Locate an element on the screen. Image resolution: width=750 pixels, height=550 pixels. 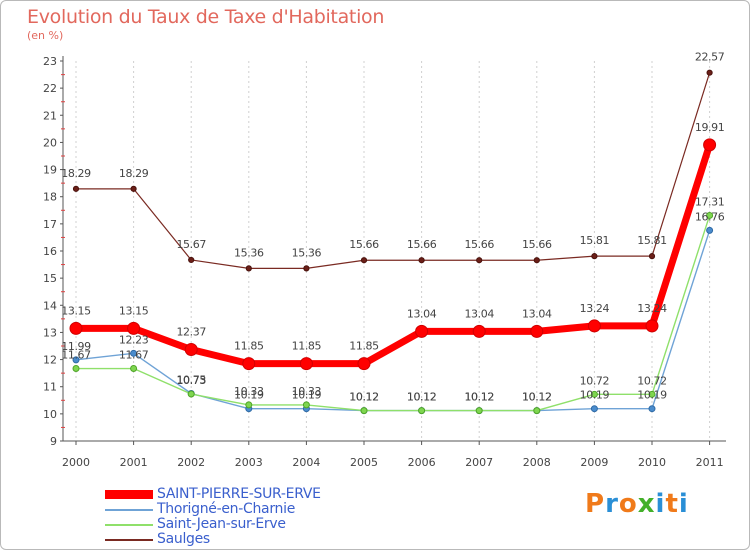
x-tick-label: 2003 is located at coordinates (249, 462).